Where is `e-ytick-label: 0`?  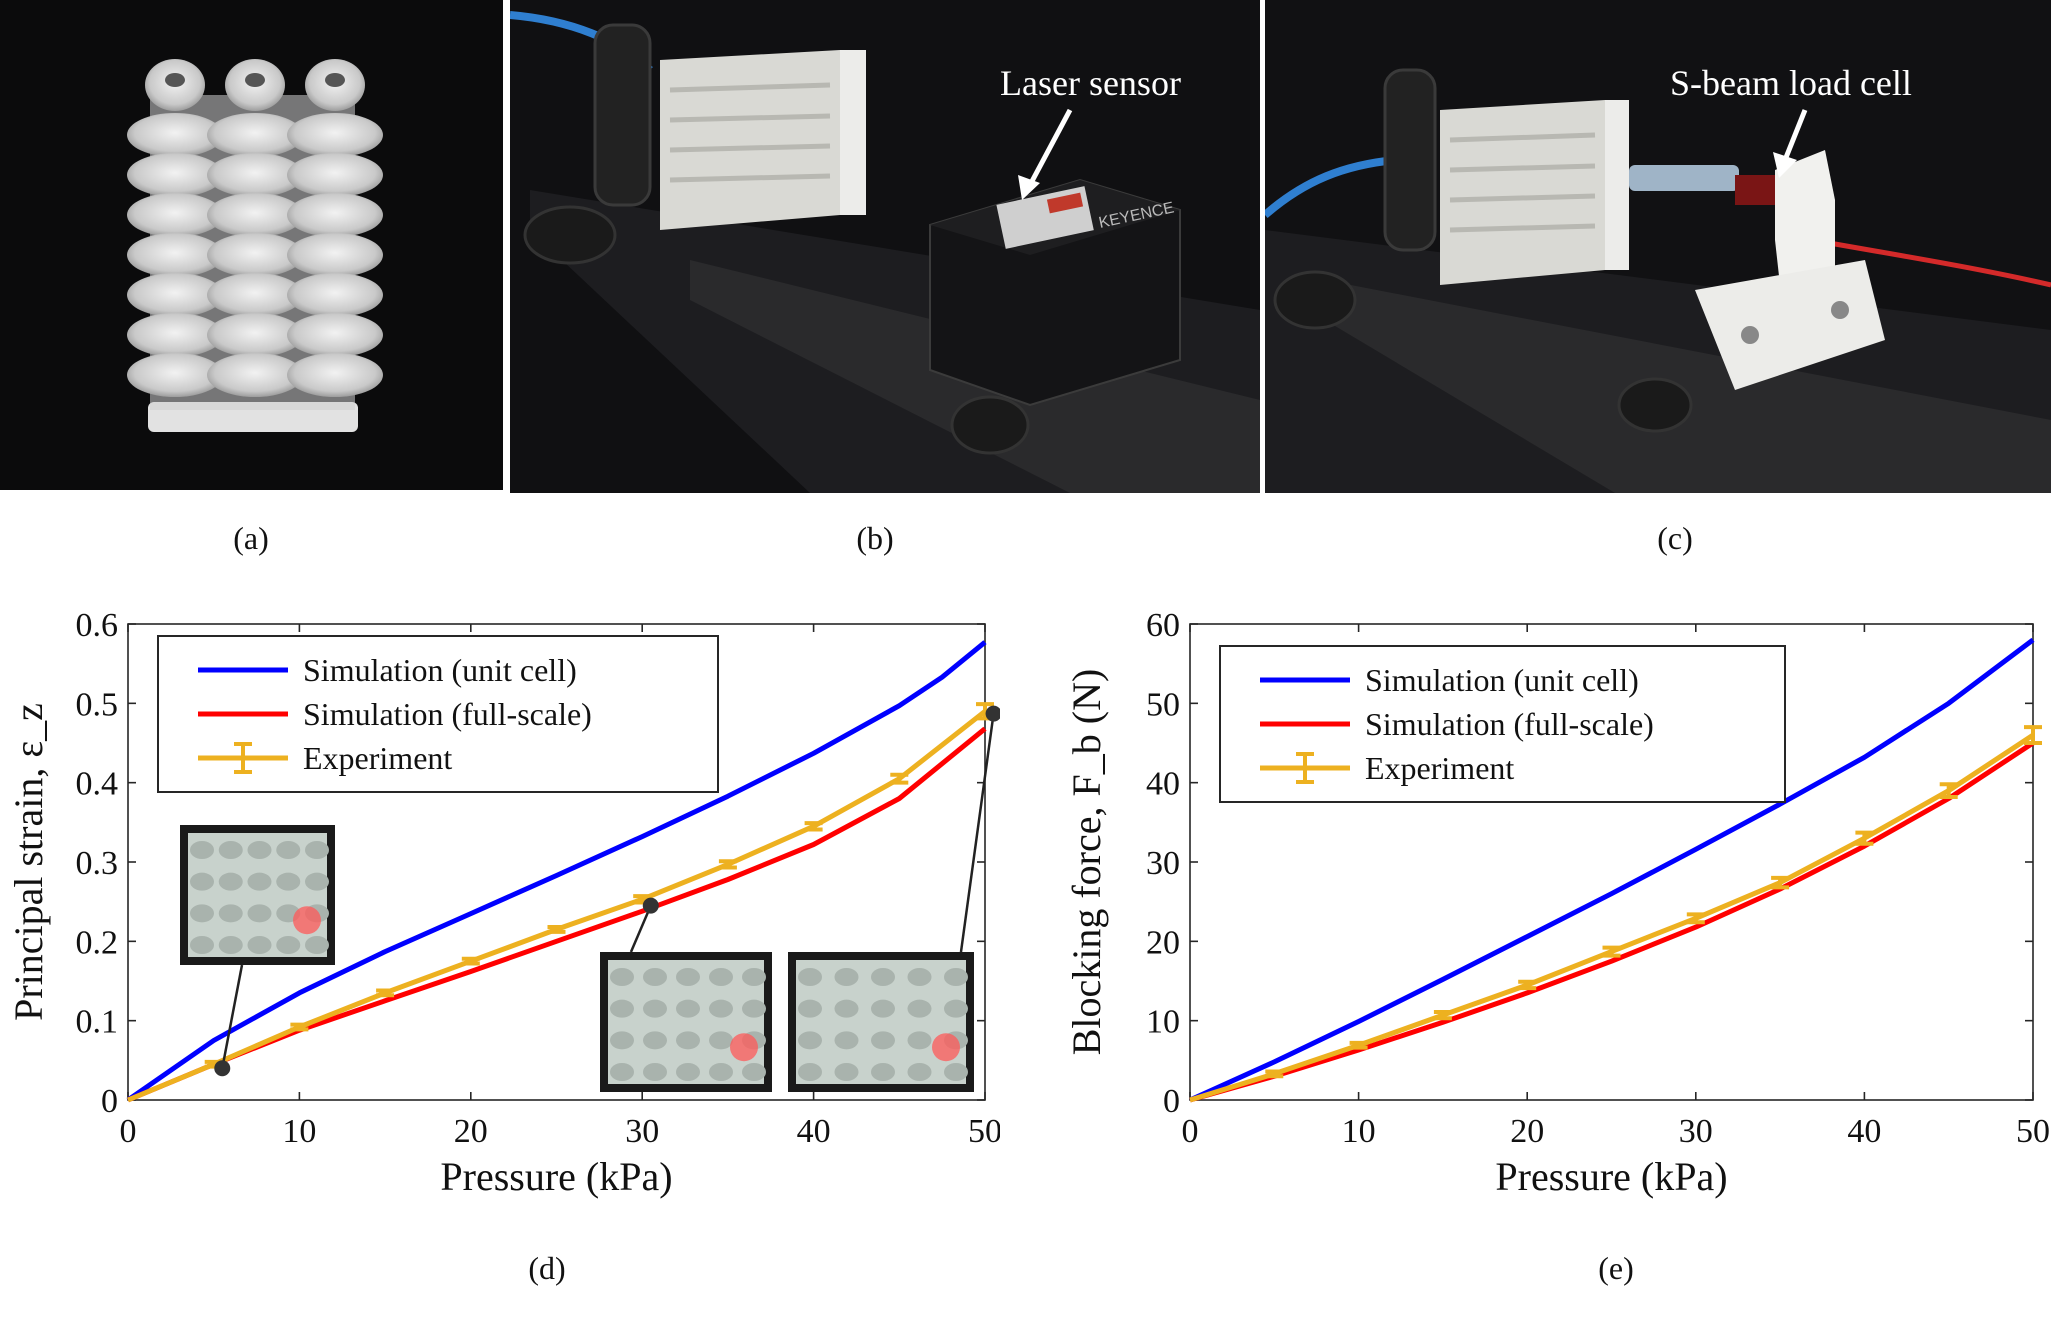
e-ytick-label: 0 is located at coordinates (1171, 1101).